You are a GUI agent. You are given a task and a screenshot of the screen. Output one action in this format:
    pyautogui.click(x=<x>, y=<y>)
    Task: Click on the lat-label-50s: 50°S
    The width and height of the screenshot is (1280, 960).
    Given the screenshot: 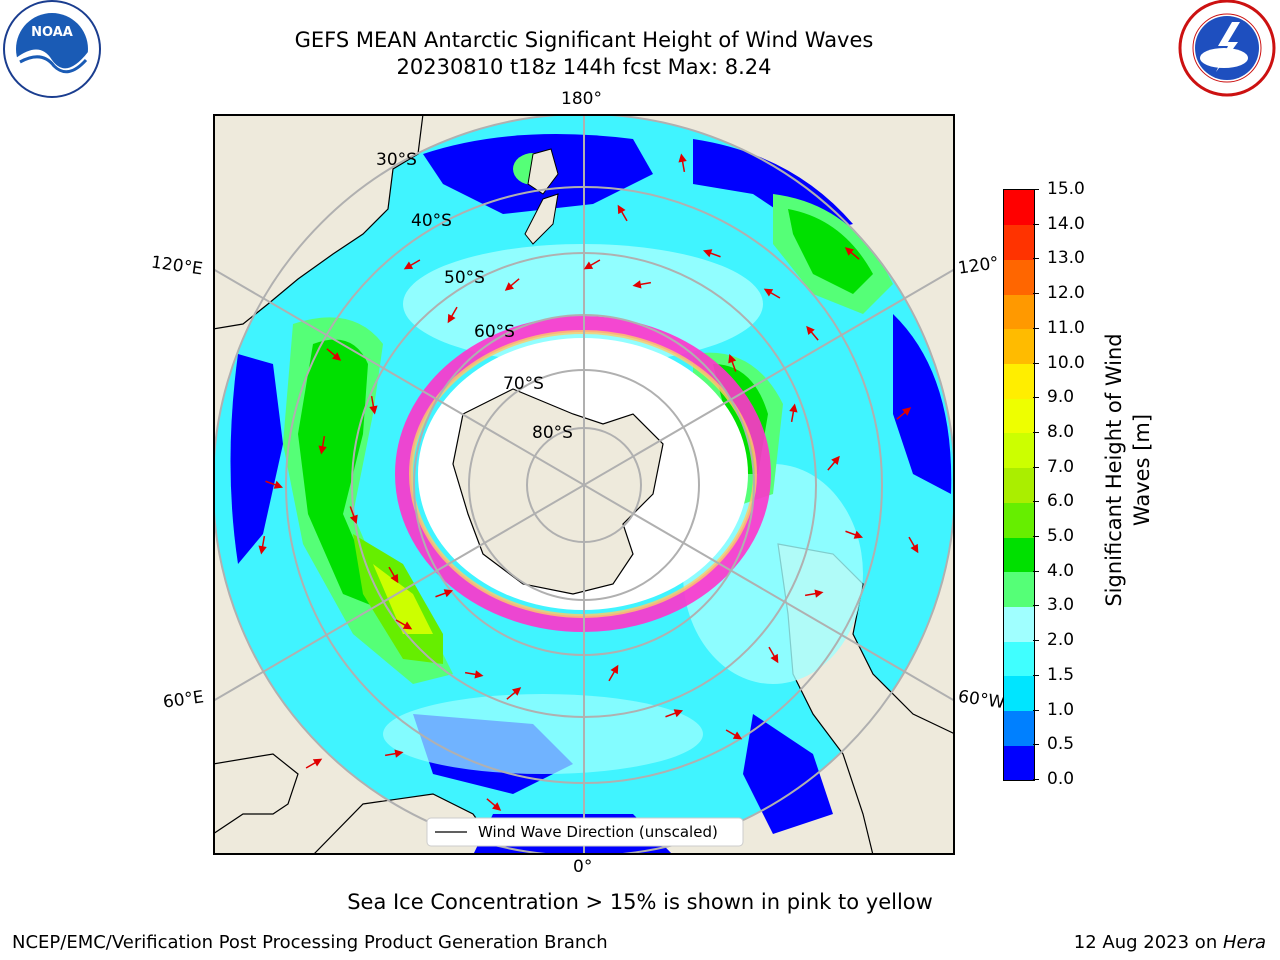 What is the action you would take?
    pyautogui.click(x=464, y=278)
    